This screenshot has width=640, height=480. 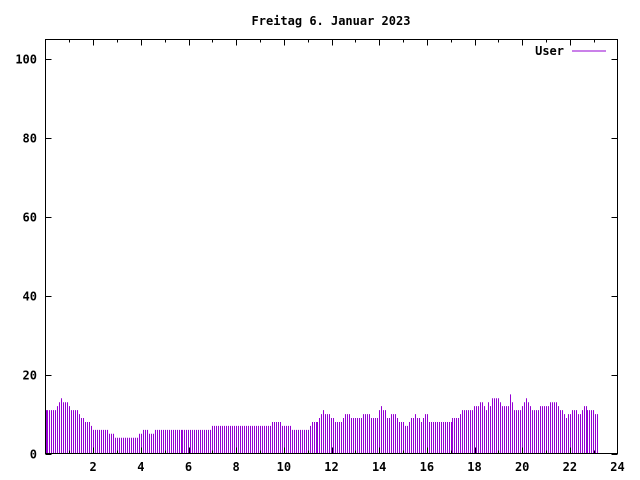 What do you see at coordinates (30, 218) in the screenshot?
I see `y-tick-label: 60` at bounding box center [30, 218].